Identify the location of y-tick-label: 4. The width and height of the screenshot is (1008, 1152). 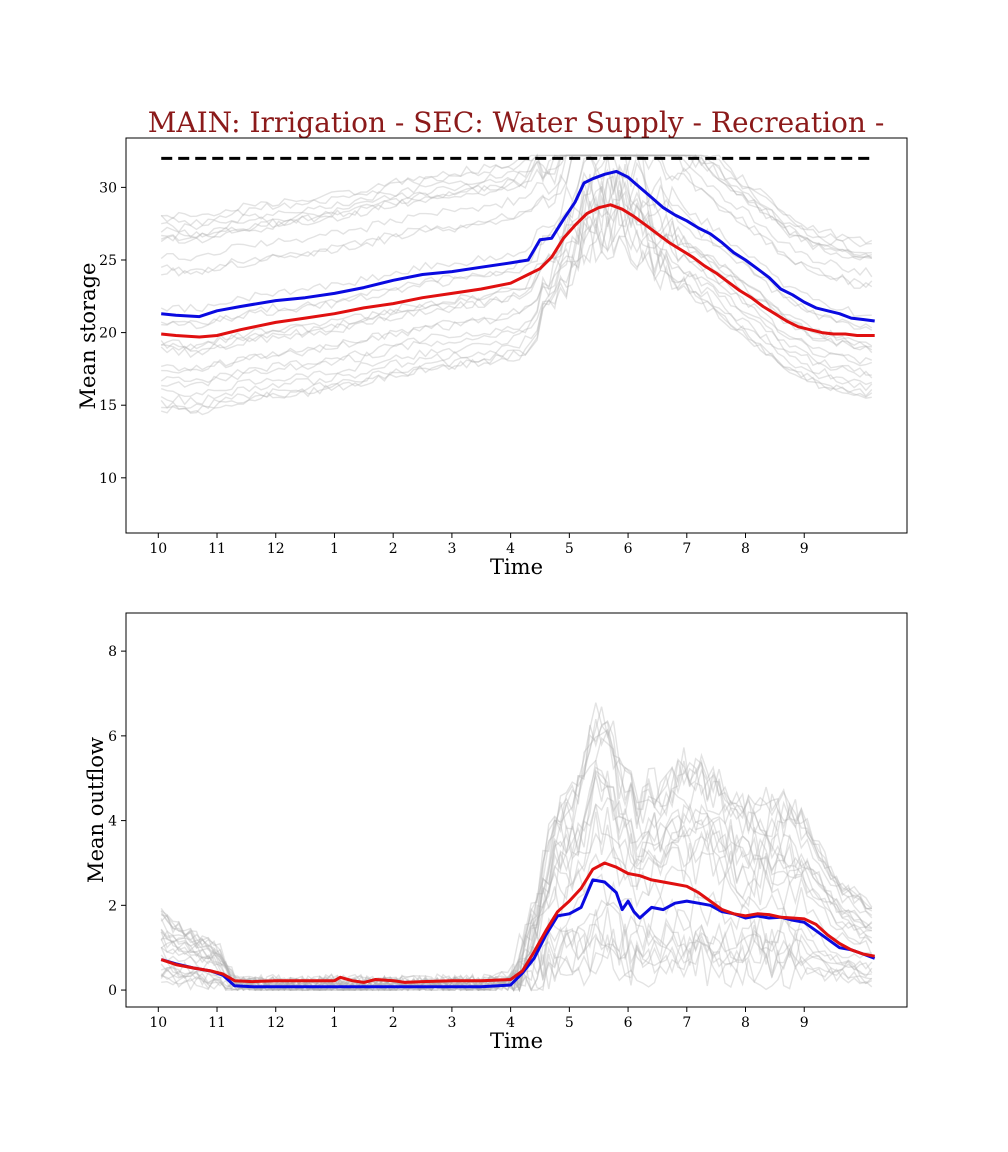
(112, 822).